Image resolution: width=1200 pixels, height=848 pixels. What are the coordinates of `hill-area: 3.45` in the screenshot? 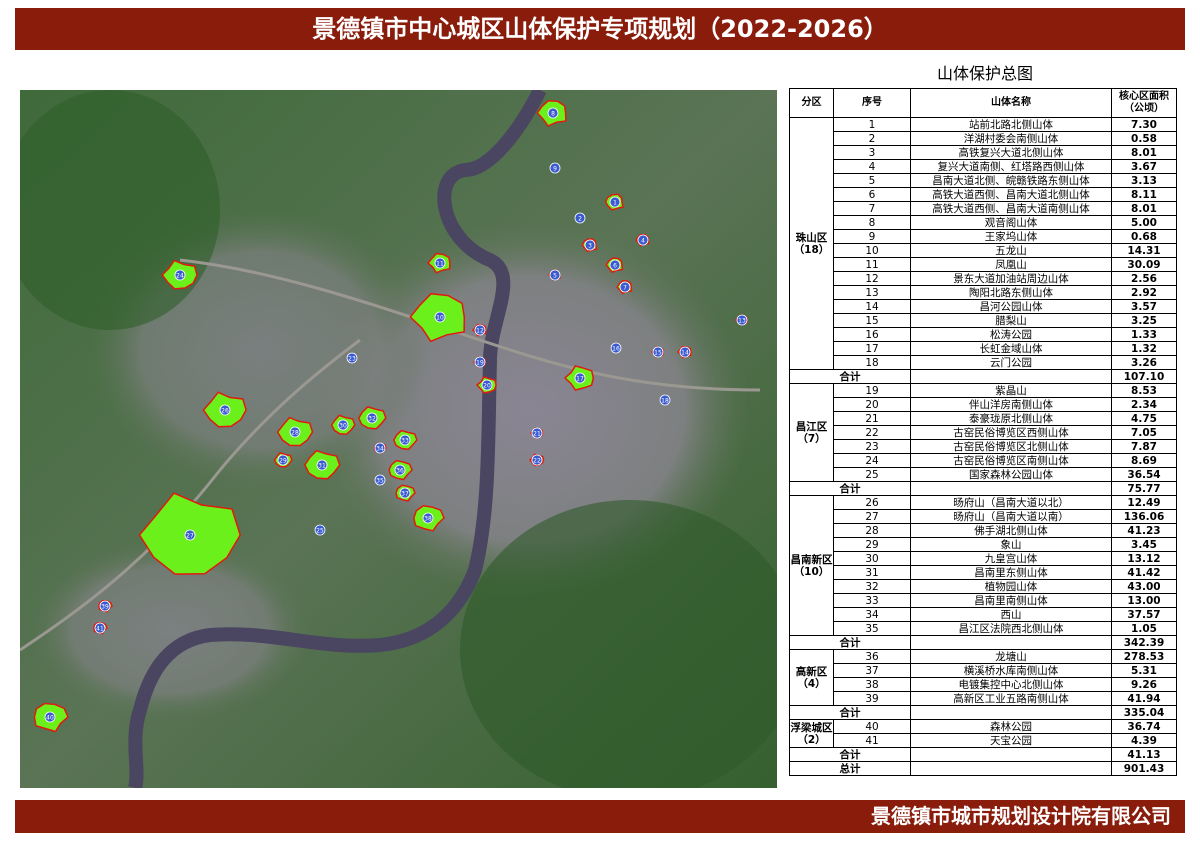 It's located at (1144, 544).